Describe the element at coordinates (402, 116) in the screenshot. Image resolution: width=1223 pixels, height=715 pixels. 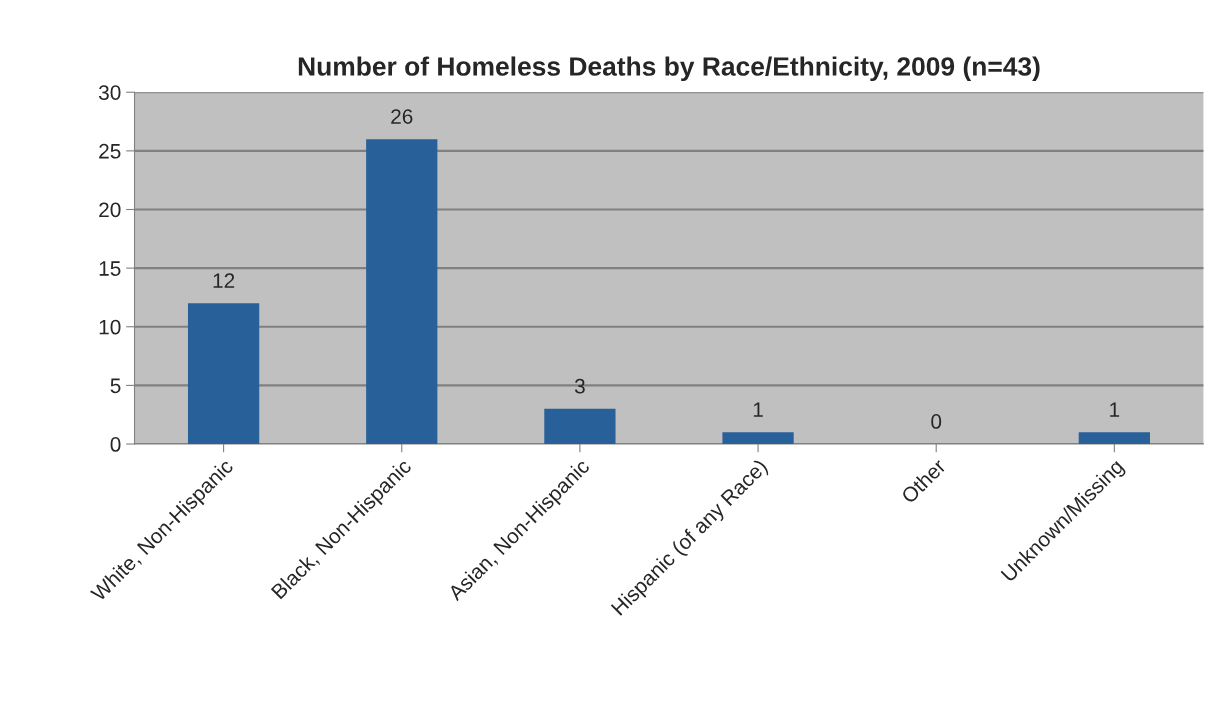
I see `data-label: 26` at that location.